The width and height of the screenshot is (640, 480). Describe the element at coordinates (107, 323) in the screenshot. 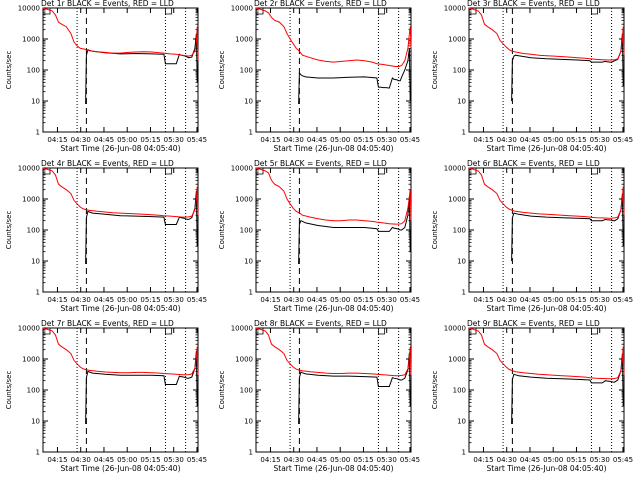

I see `chart-title: Det 7r BLACK = Events, RED = LLD` at that location.